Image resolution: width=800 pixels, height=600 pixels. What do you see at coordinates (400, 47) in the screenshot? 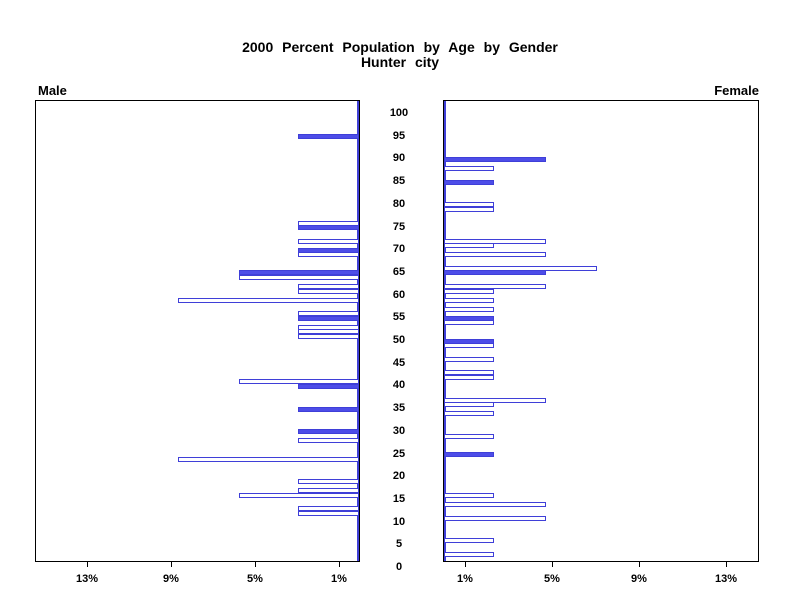
I see `chart-title: 2000 Percent Population by Age by Gender` at bounding box center [400, 47].